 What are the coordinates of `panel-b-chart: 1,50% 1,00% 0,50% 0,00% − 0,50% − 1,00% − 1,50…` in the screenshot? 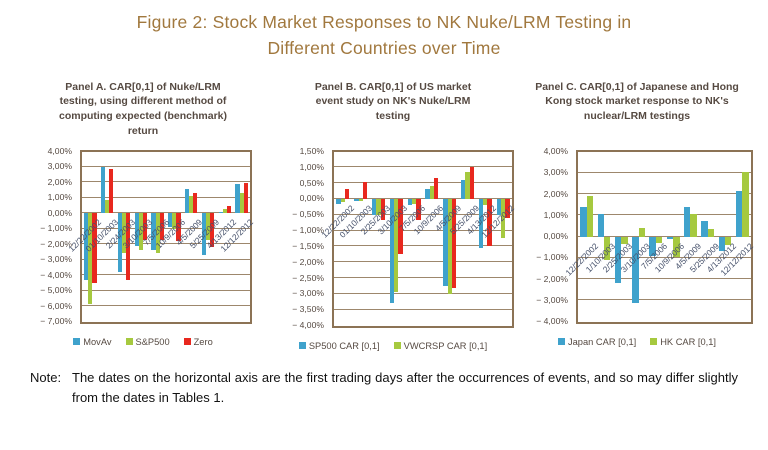 It's located at (400, 238).